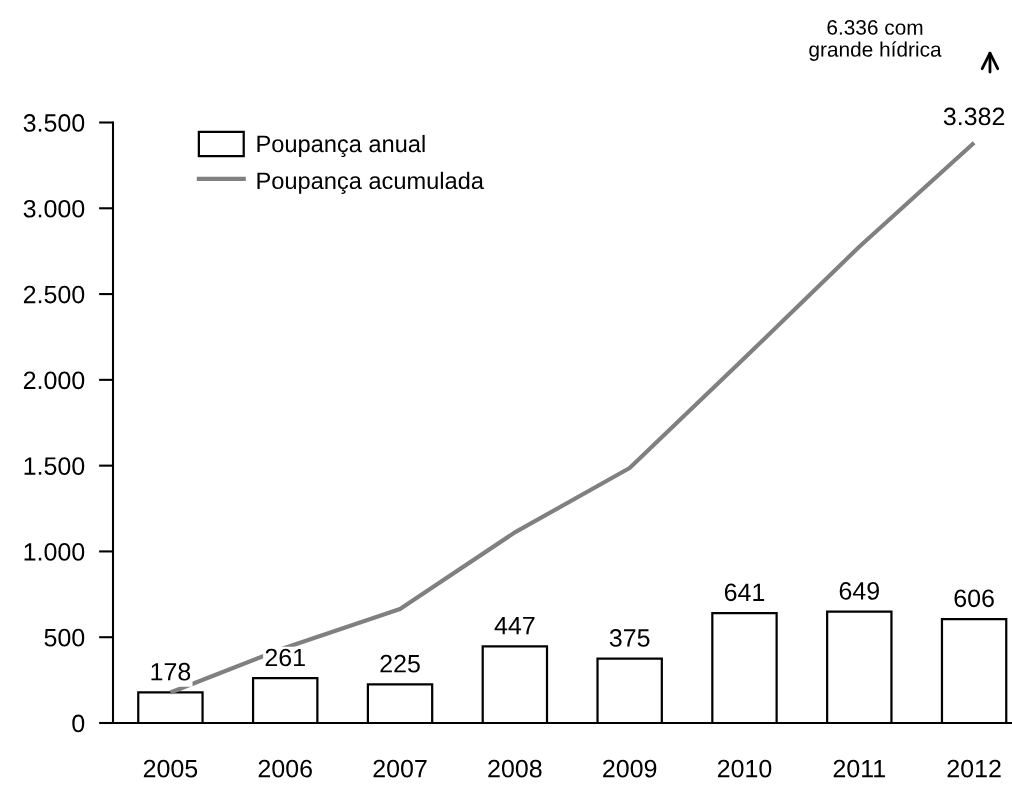 The width and height of the screenshot is (1012, 786). What do you see at coordinates (859, 768) in the screenshot?
I see `x-tick-label: 2011` at bounding box center [859, 768].